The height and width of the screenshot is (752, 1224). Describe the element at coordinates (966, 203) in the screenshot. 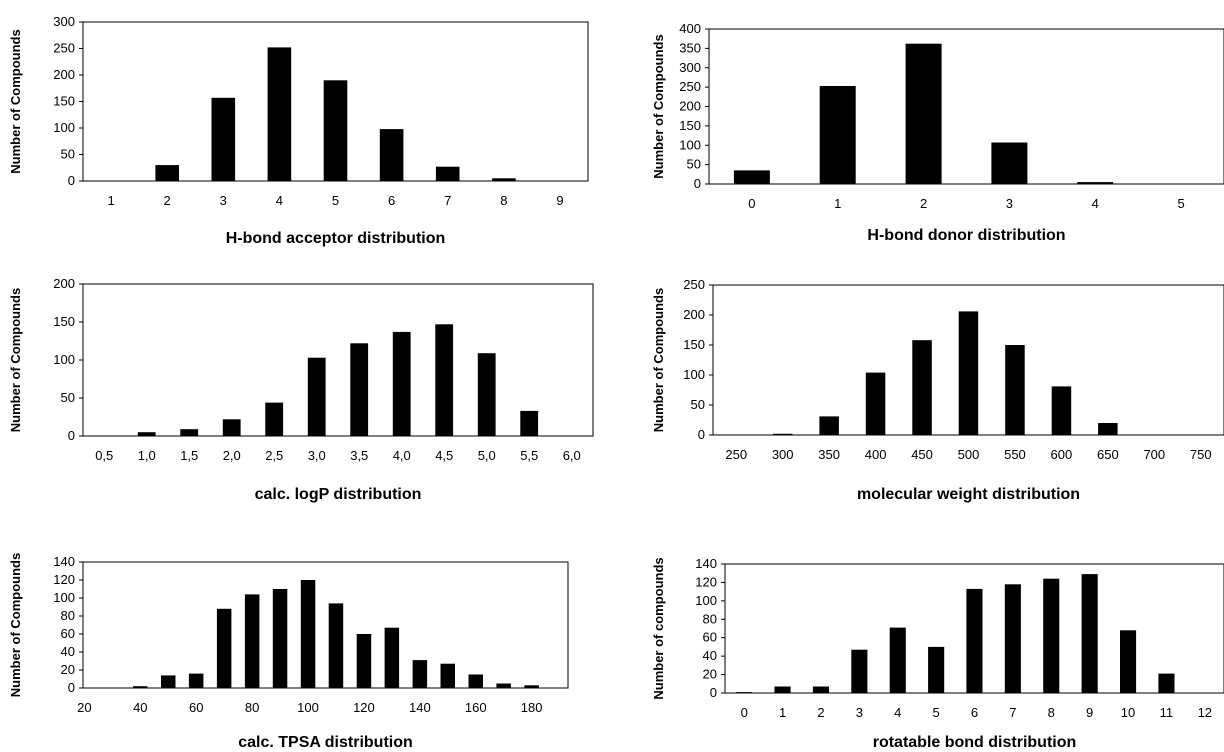

I see `x-tick-labels: 0 1 2 3 4 5` at that location.